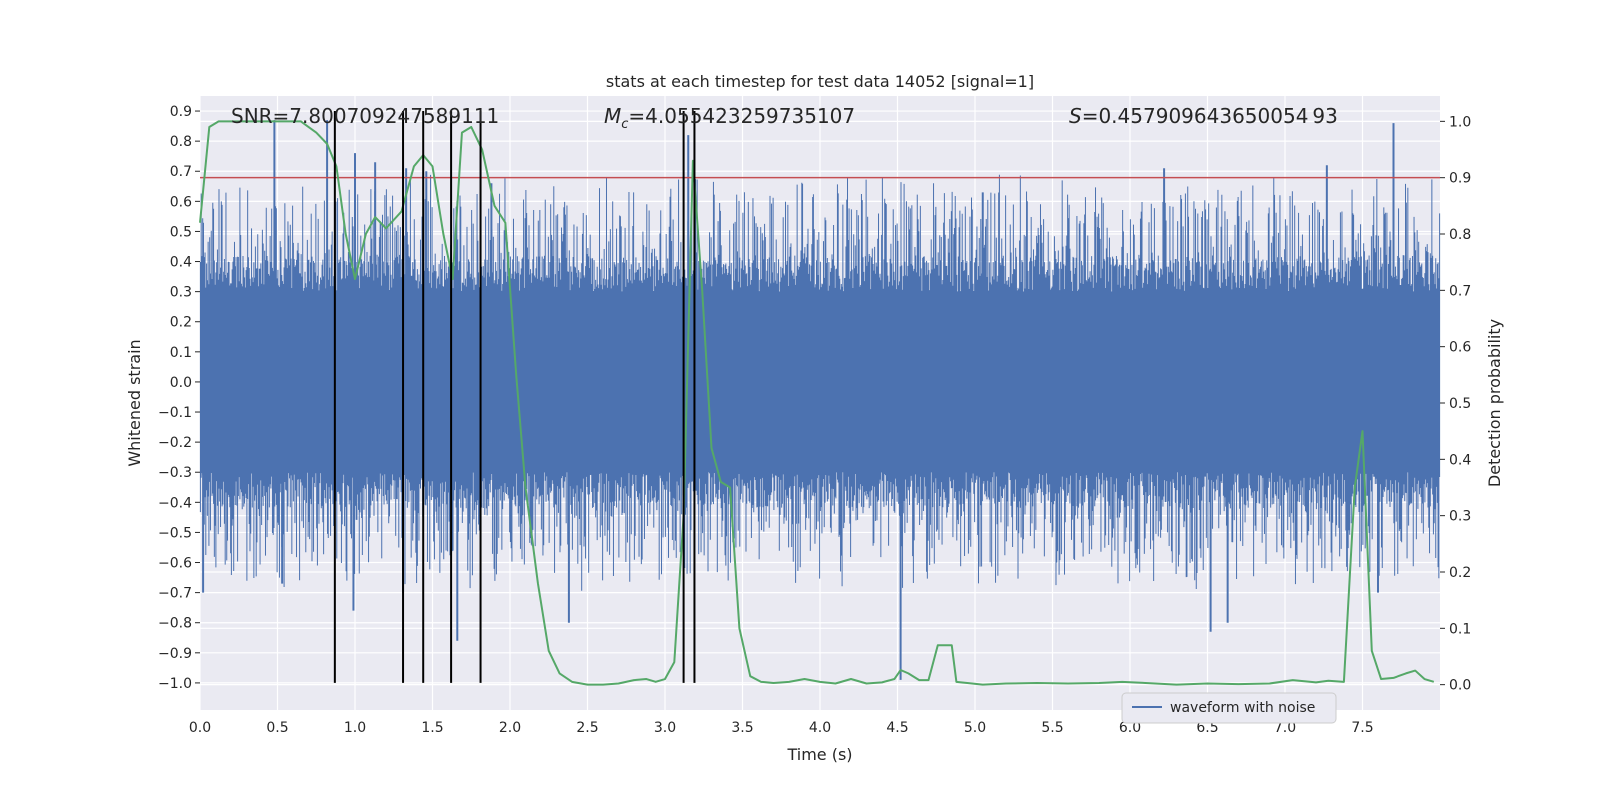 Image resolution: width=1600 pixels, height=800 pixels. Describe the element at coordinates (819, 754) in the screenshot. I see `x-axis-label: Time (s)` at that location.